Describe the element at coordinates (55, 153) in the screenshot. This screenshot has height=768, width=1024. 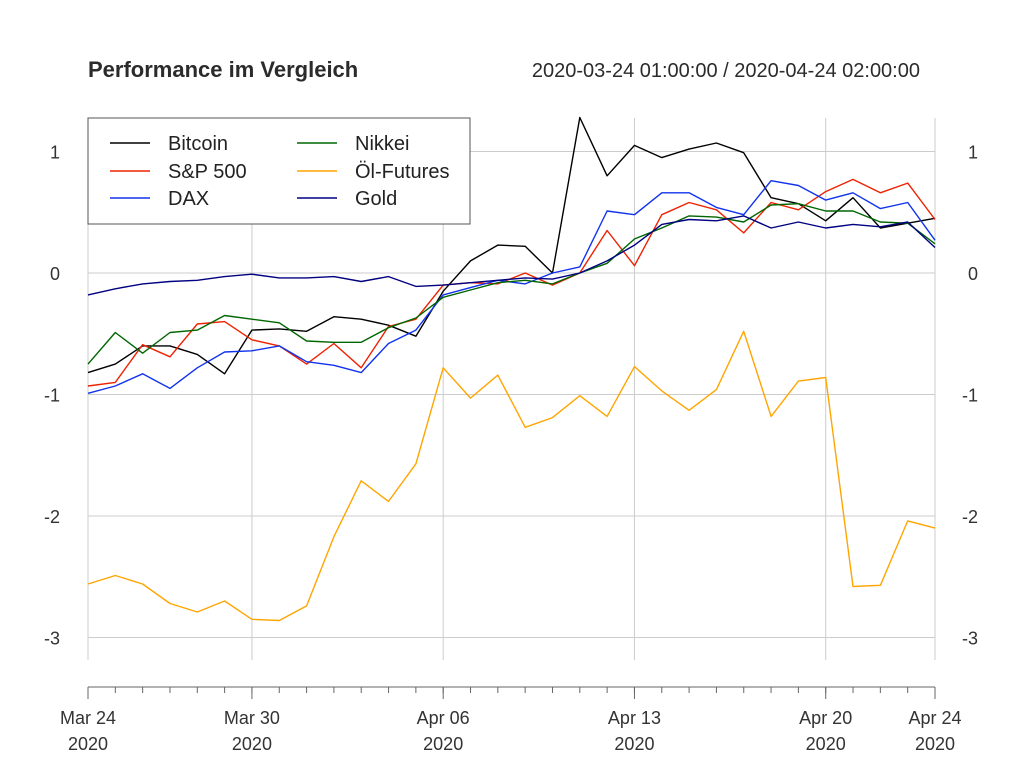
I see `y-tick-label: 1` at that location.